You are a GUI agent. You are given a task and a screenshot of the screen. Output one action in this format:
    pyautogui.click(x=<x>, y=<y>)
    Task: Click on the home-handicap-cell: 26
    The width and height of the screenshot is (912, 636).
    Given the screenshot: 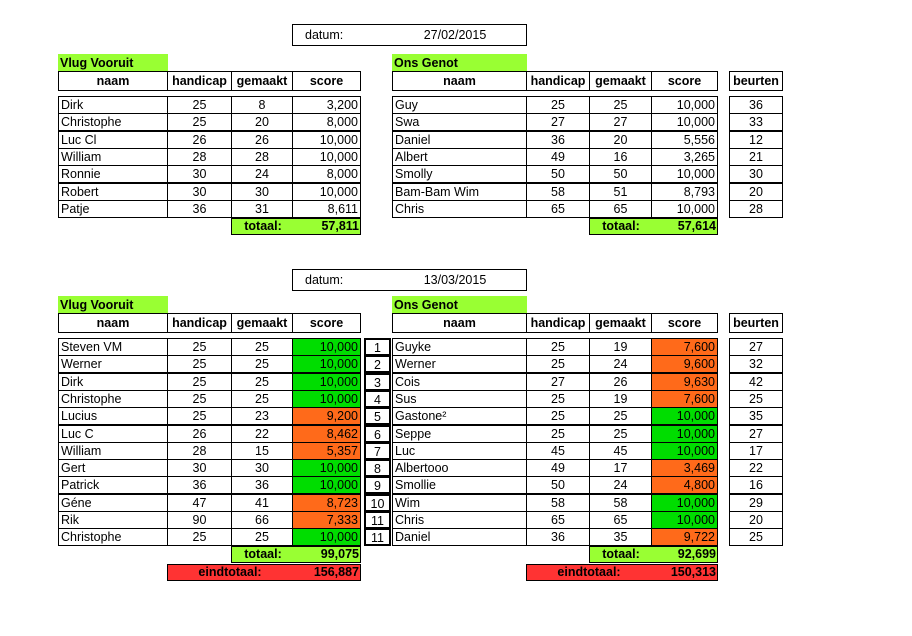 What is the action you would take?
    pyautogui.click(x=199, y=433)
    